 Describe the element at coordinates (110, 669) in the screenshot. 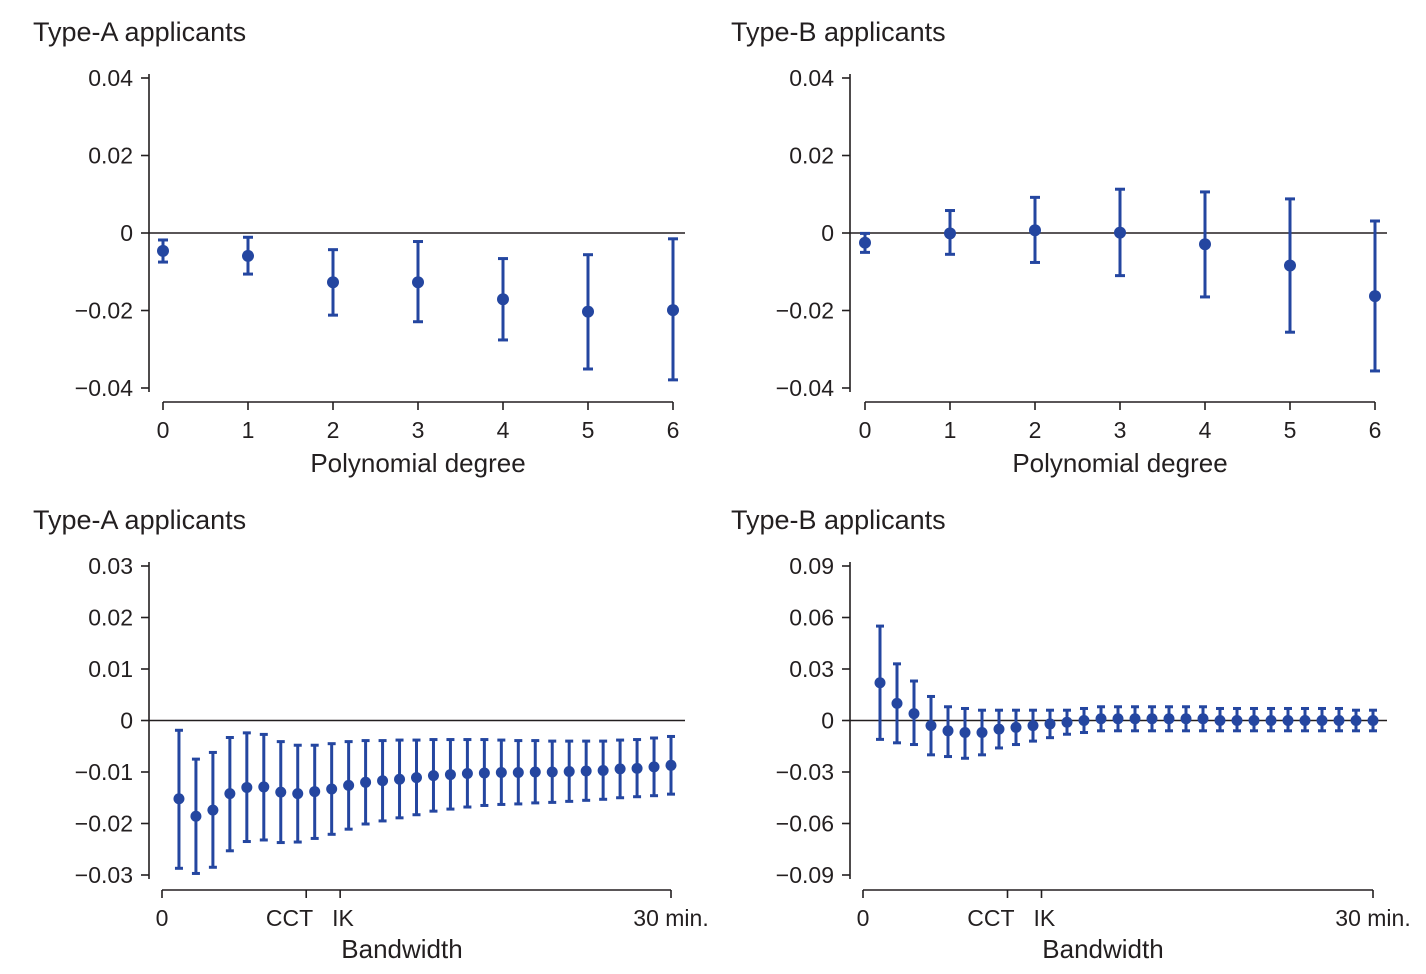

I see `y-tick-label: 0.01` at that location.